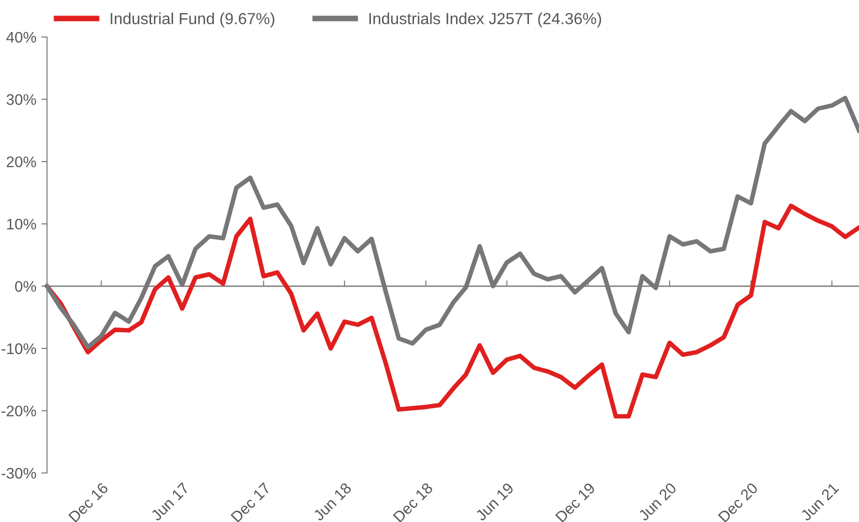 The width and height of the screenshot is (859, 522). Describe the element at coordinates (820, 502) in the screenshot. I see `x-tick-label: Jun 21` at that location.